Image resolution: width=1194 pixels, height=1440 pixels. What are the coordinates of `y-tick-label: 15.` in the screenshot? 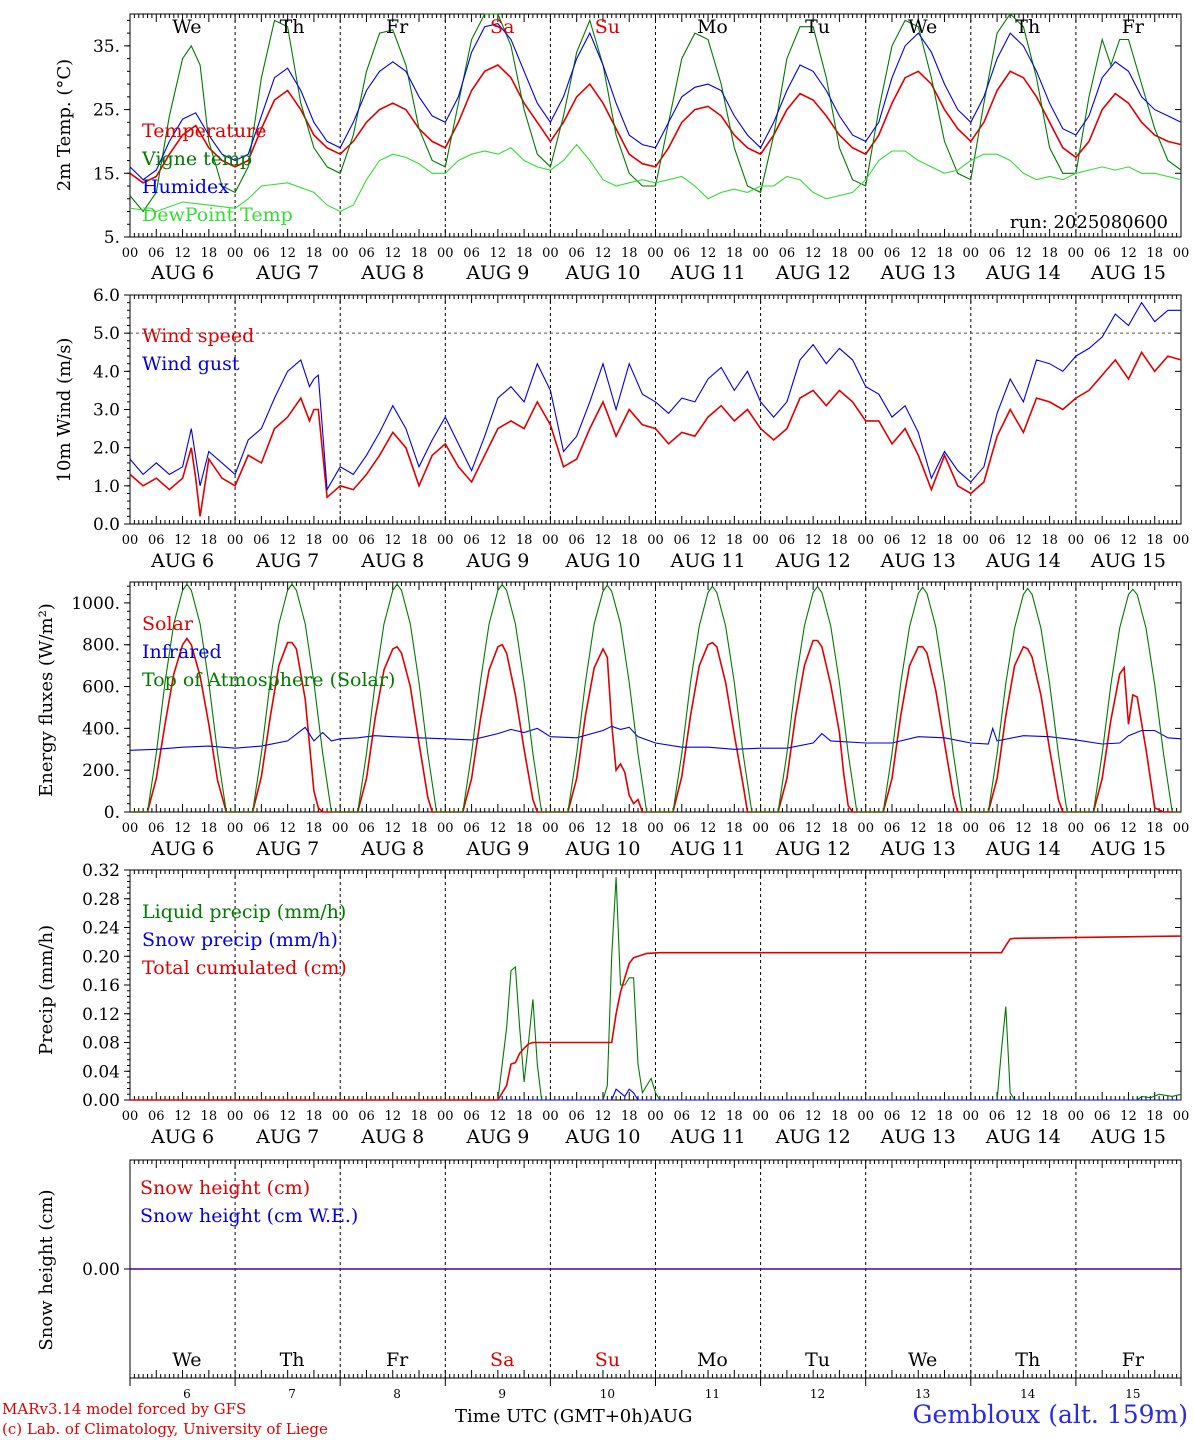 It's located at (106, 174).